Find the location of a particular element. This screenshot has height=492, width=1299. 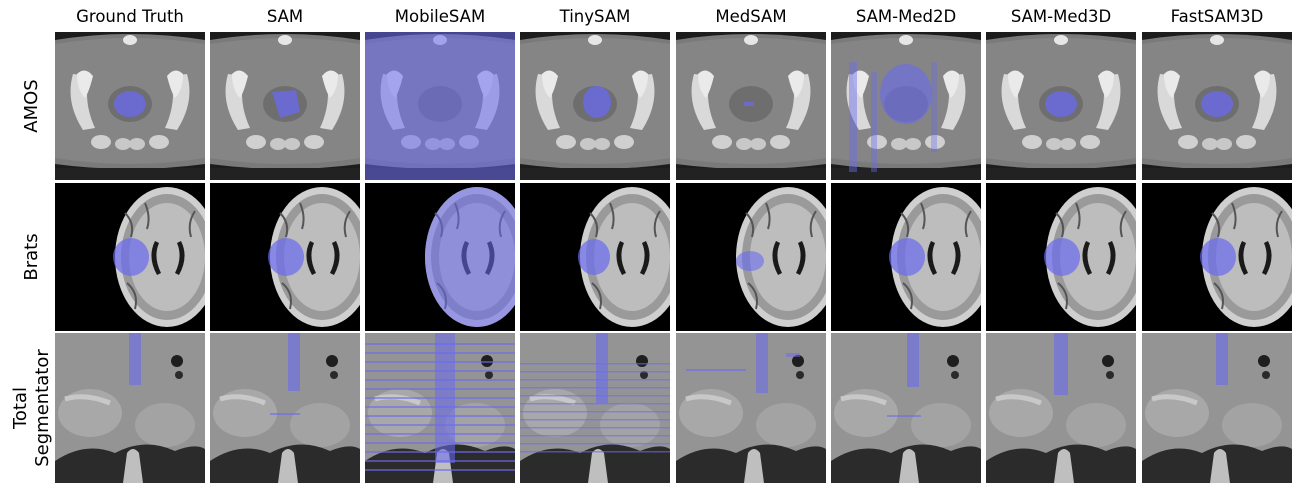

column-header-fastsam3d: FastSAM3D is located at coordinates (1217, 16).